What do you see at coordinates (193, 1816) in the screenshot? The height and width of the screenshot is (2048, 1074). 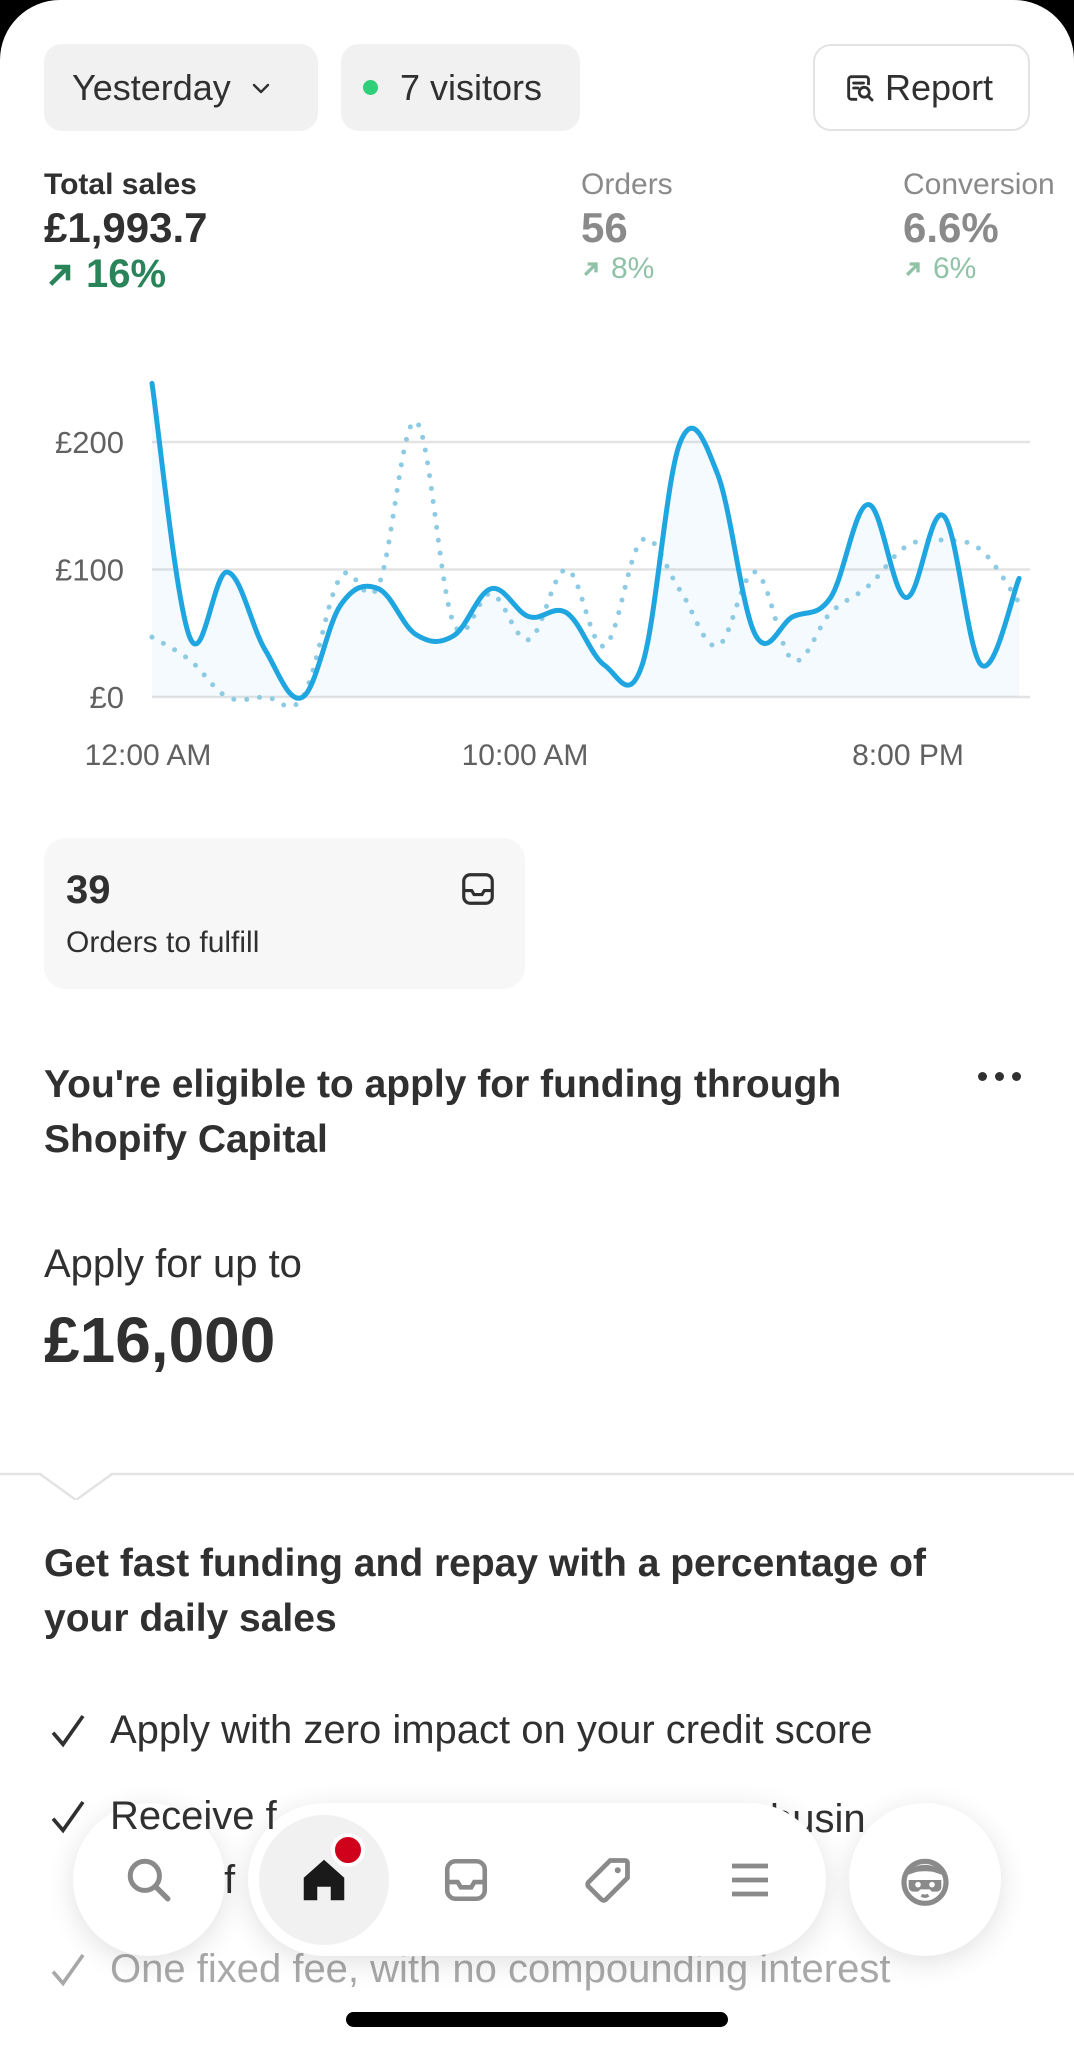 I see `benefit-text: Receive f` at bounding box center [193, 1816].